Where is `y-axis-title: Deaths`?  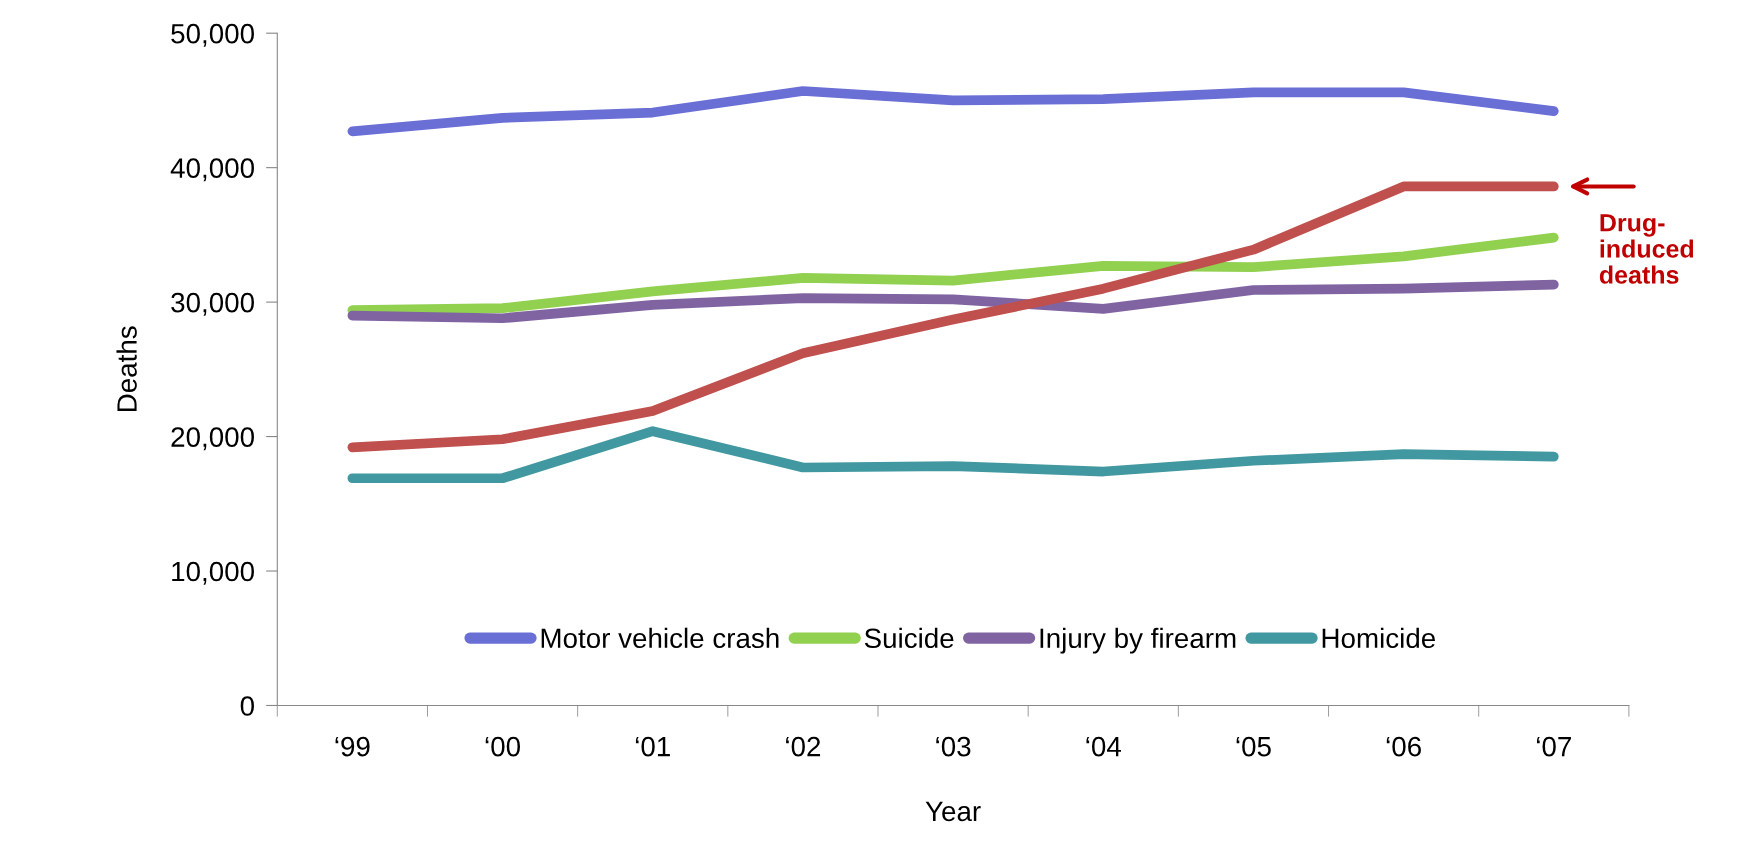
y-axis-title: Deaths is located at coordinates (126, 369).